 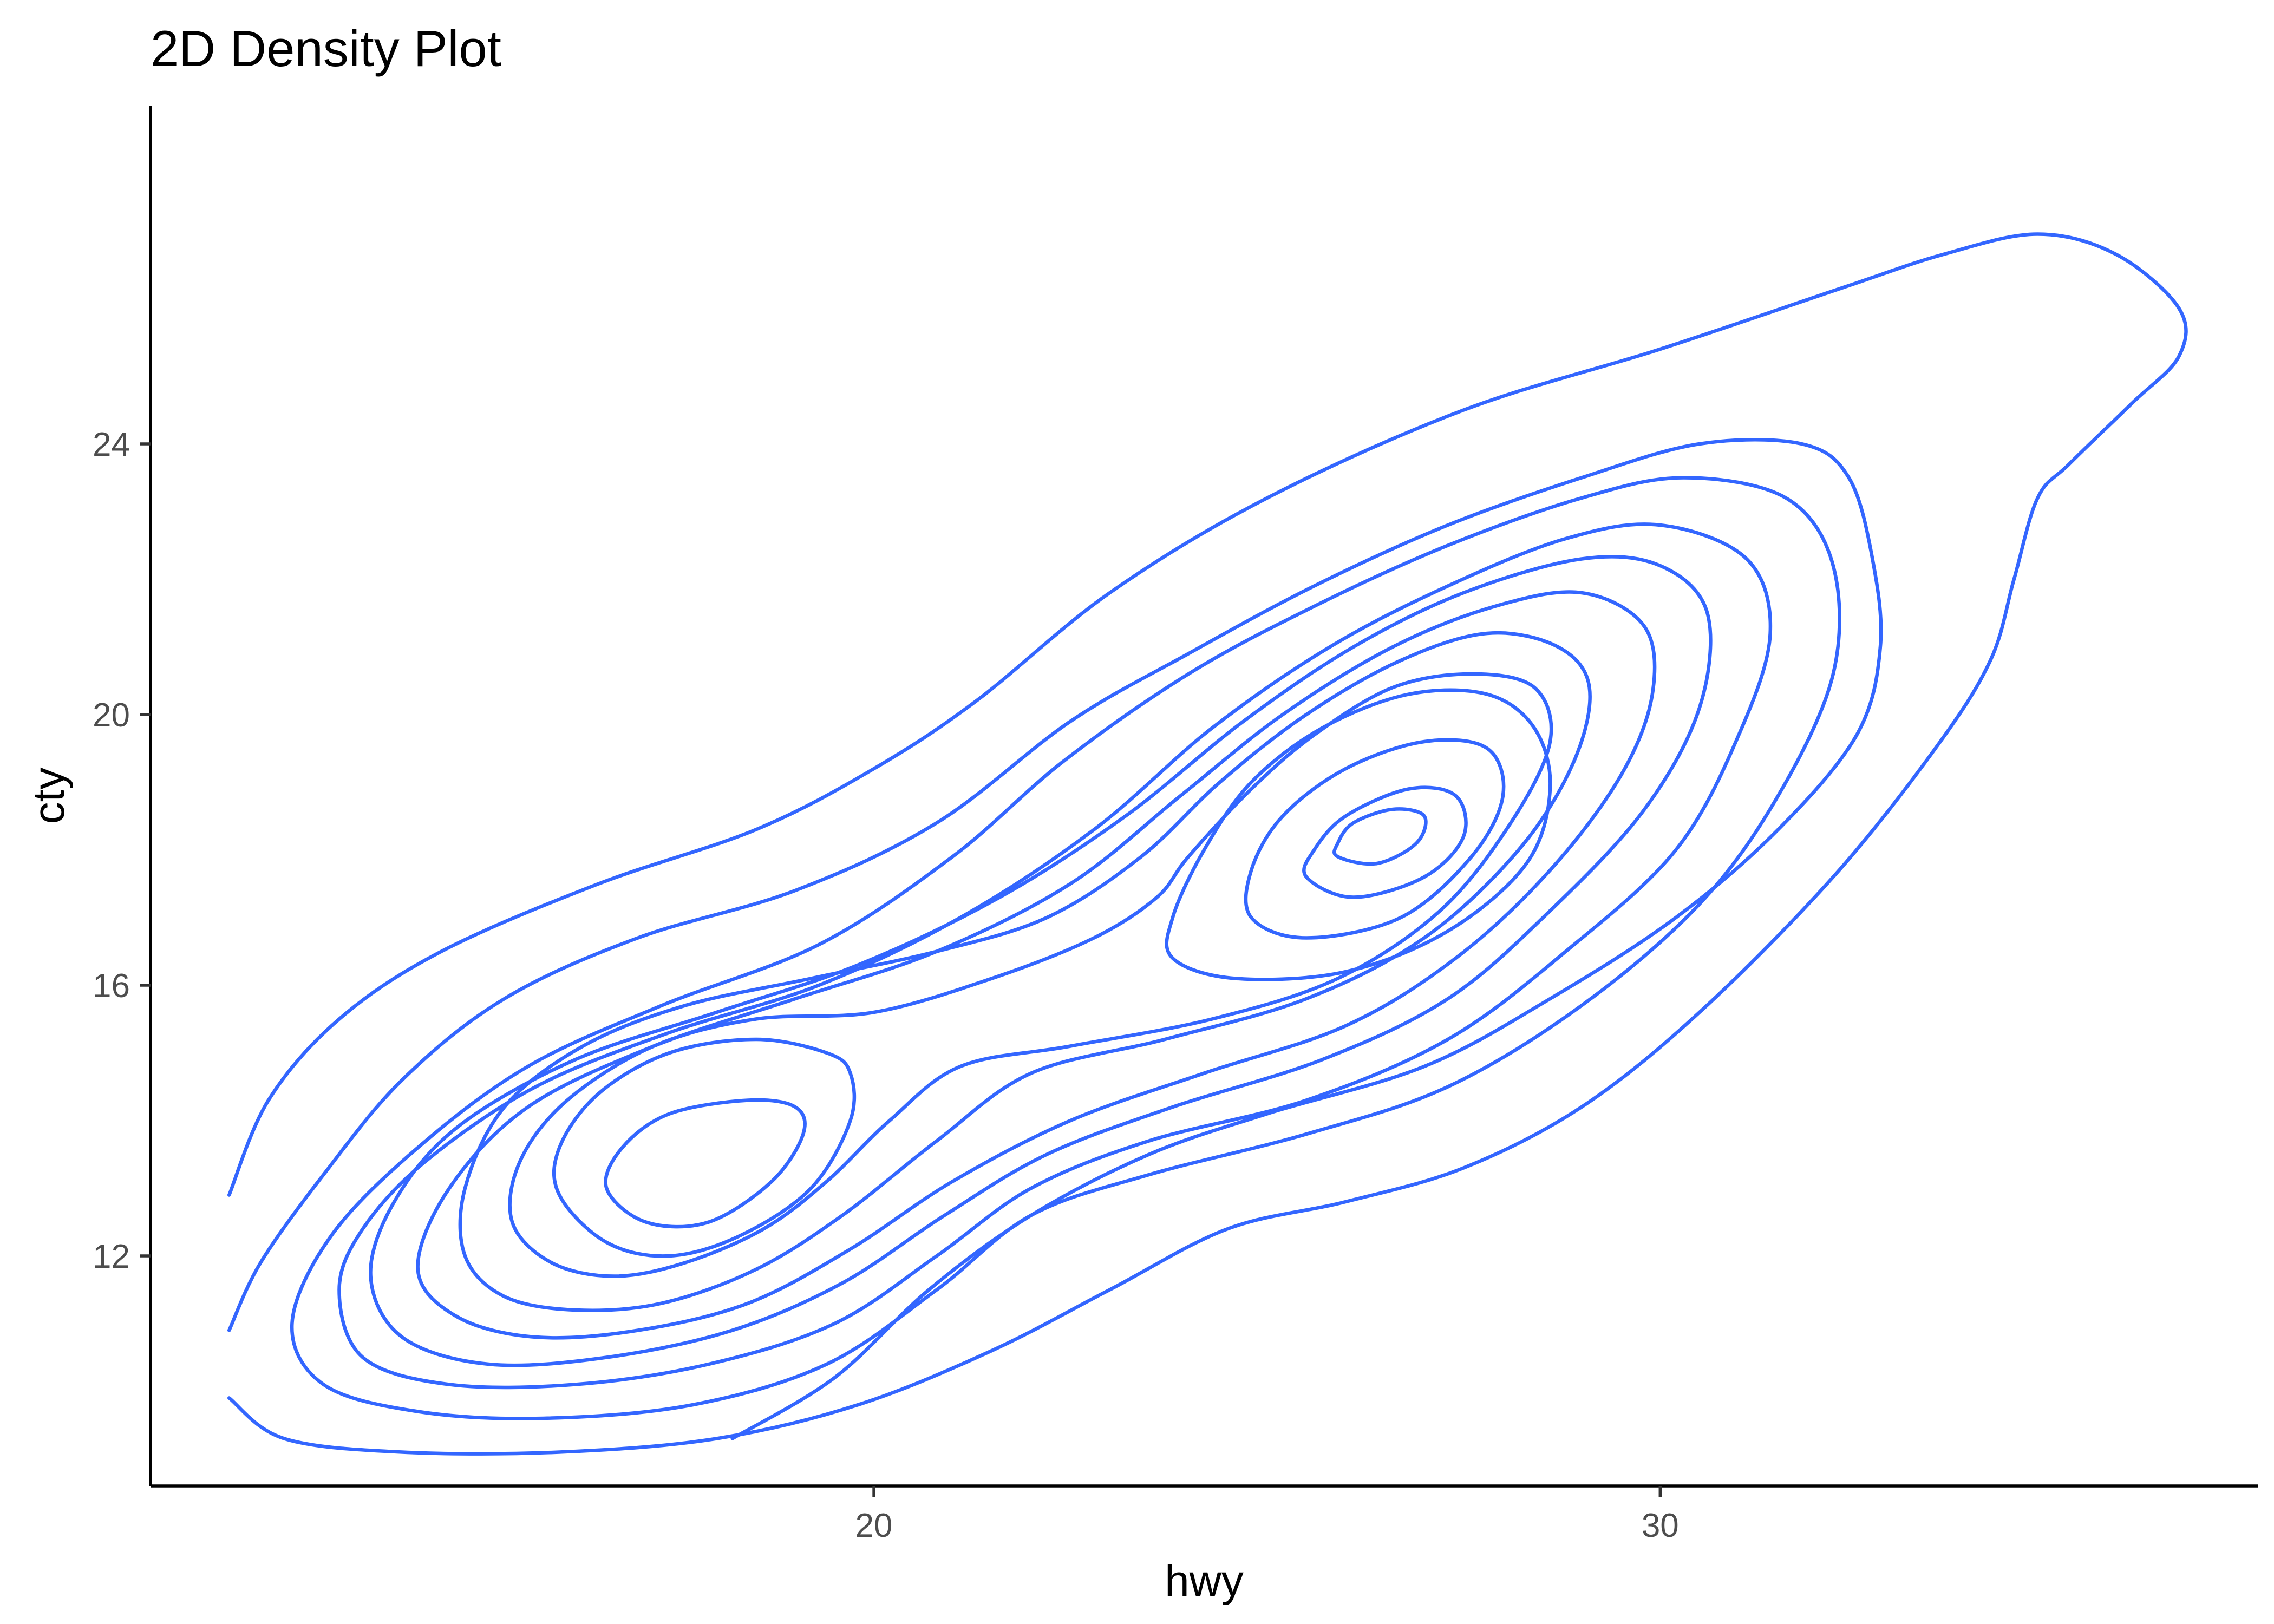 I want to click on y-tick-label: 12, so click(x=112, y=1256).